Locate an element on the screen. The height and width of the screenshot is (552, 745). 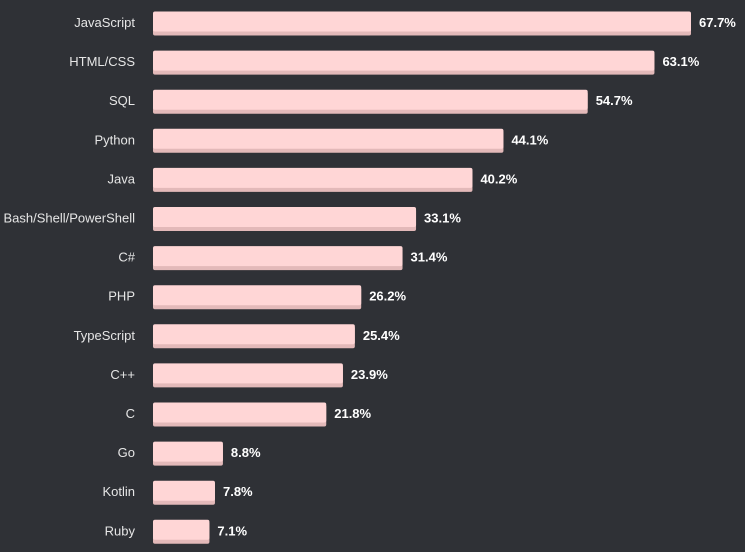
category-label: Go is located at coordinates (126, 452).